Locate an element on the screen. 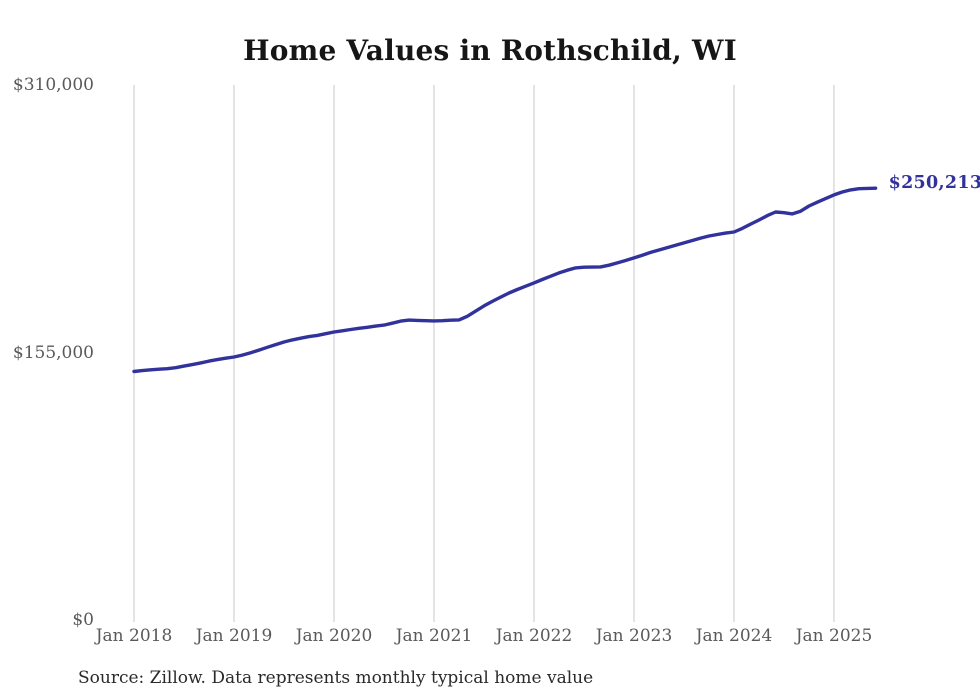  x-axis-tick-label: Jan 2025 is located at coordinates (834, 636).